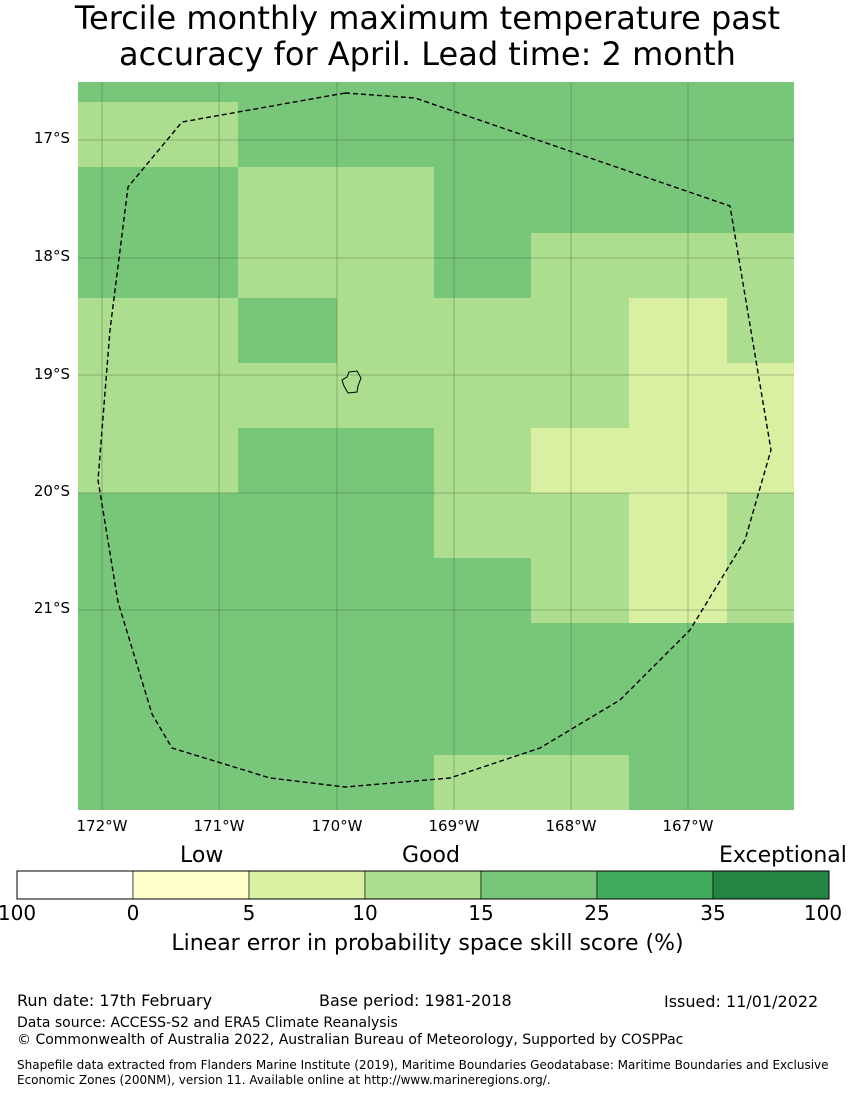 This screenshot has height=1095, width=855. Describe the element at coordinates (115, 1000) in the screenshot. I see `run-date: Run date: 17th February` at that location.